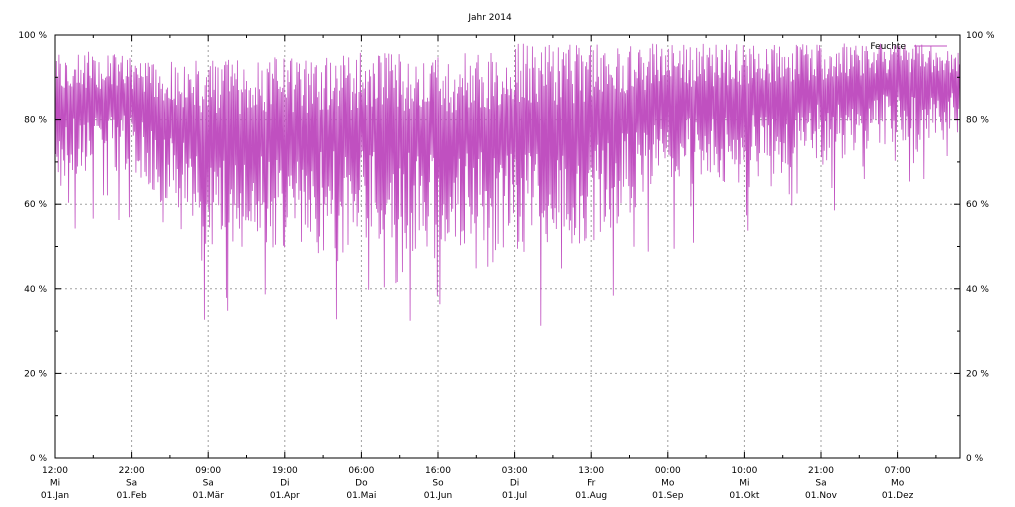  Describe the element at coordinates (977, 205) in the screenshot. I see `y2-tick-label: 60 %` at that location.